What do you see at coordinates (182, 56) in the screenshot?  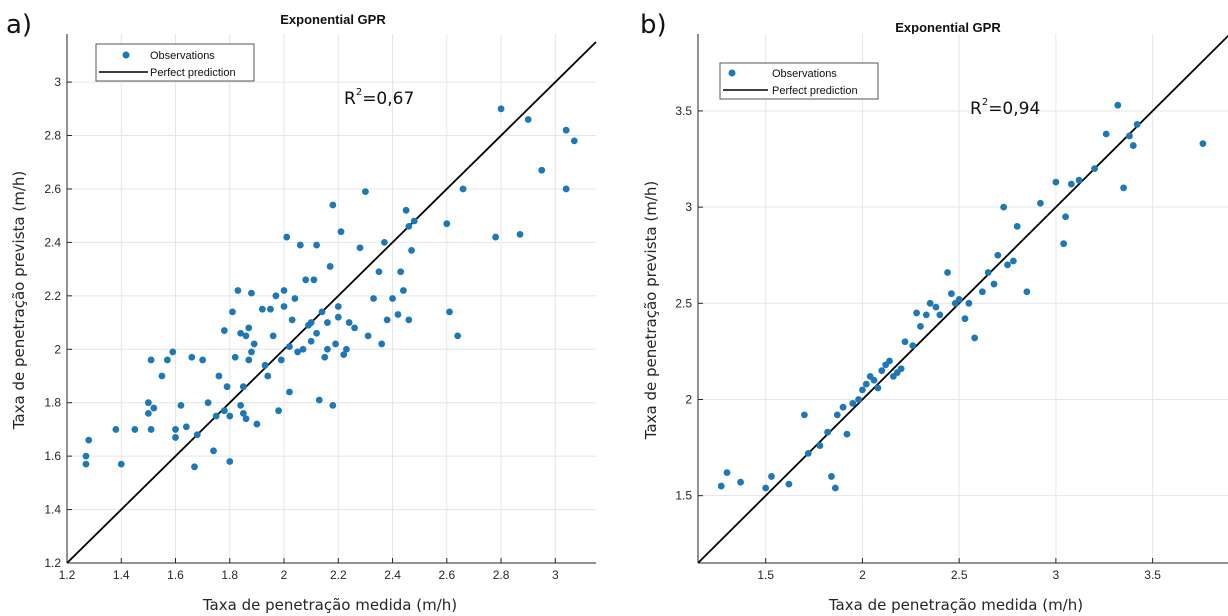 I see `legend-observations-label: Observations` at bounding box center [182, 56].